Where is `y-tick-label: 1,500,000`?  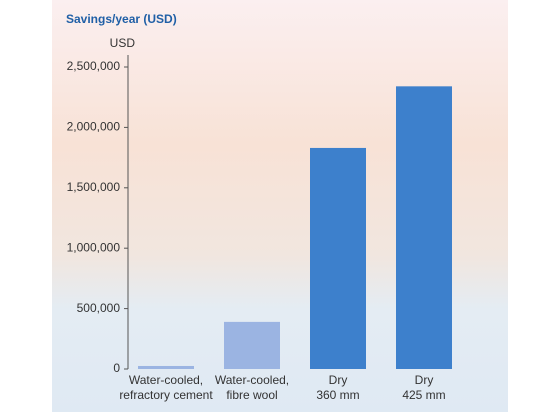
y-tick-label: 1,500,000 is located at coordinates (94, 187).